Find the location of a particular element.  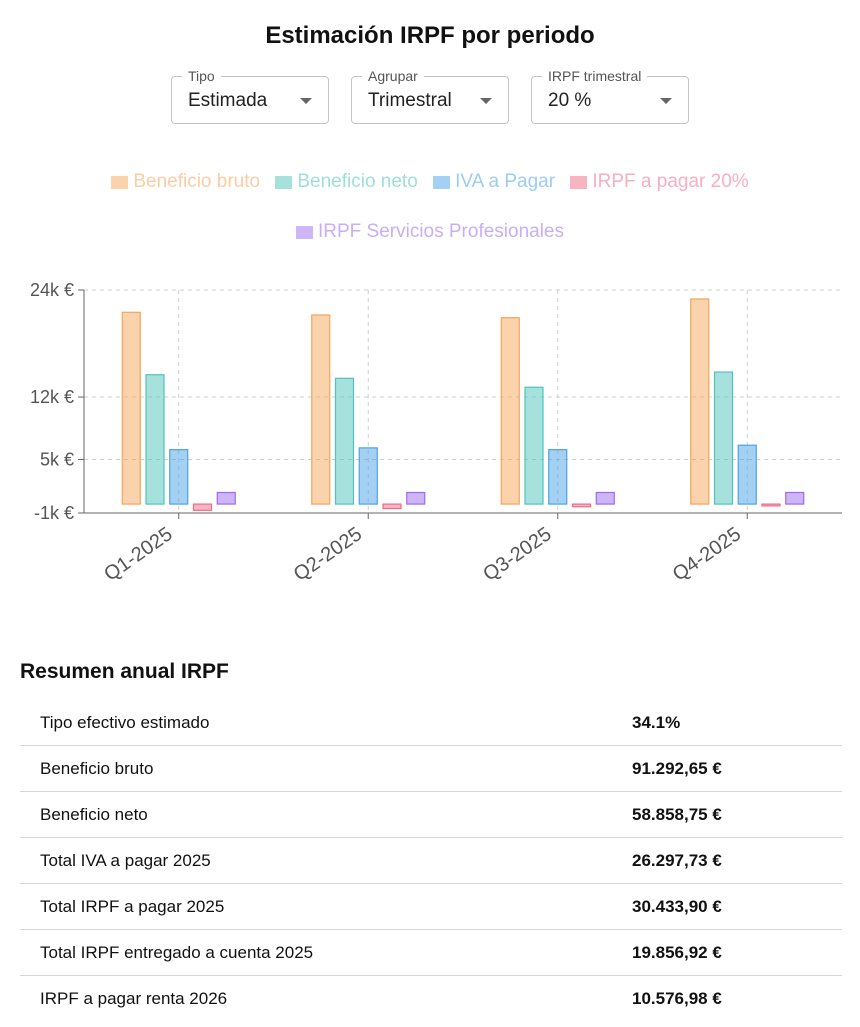

table-row: Total IRPF a pagar 2025 30.433,90 € is located at coordinates (431, 906).